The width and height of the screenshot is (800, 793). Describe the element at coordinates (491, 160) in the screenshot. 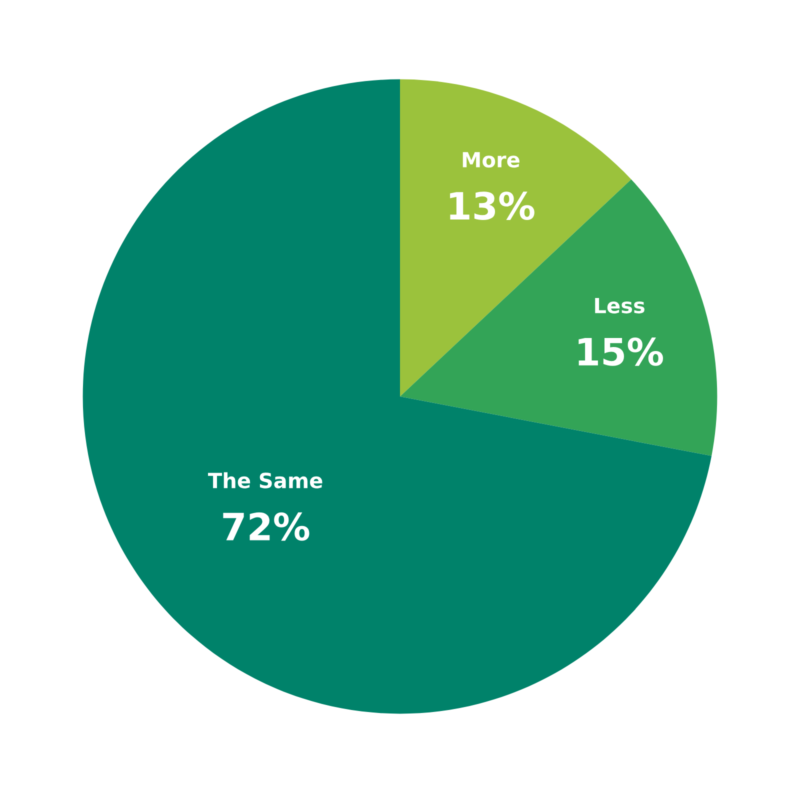

I see `slice-label: More` at that location.